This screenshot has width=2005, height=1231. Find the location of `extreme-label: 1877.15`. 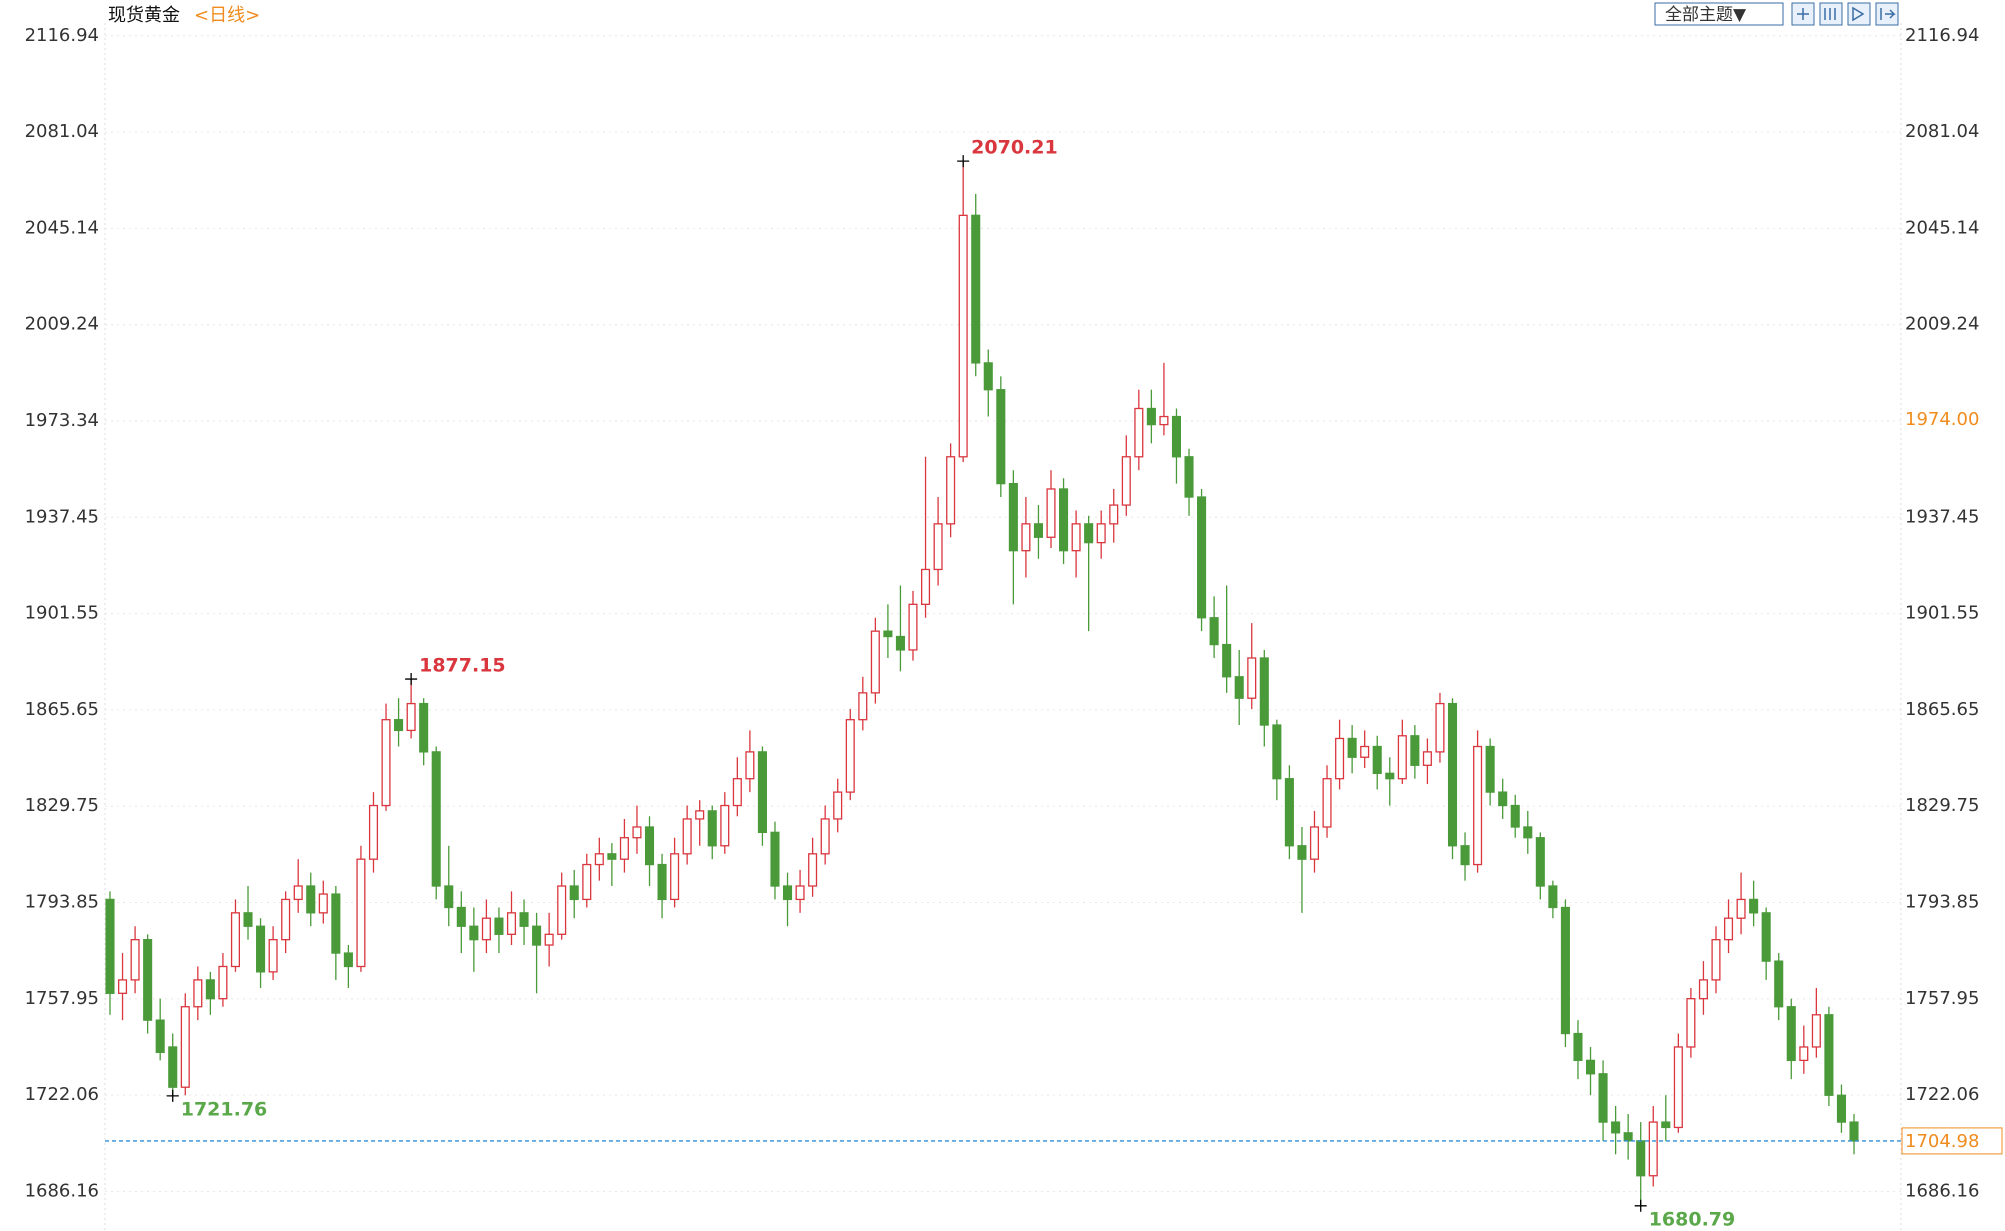

extreme-label: 1877.15 is located at coordinates (462, 666).